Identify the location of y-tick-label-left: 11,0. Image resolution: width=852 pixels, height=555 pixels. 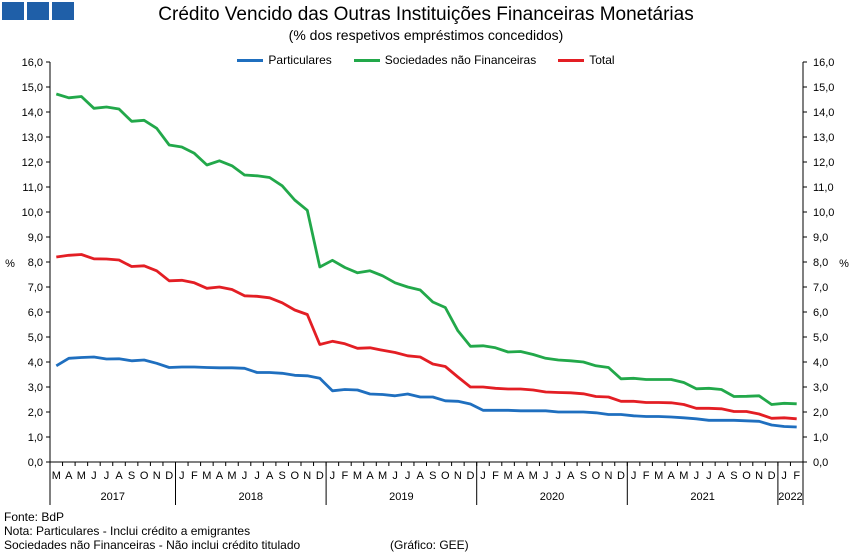
(32, 188).